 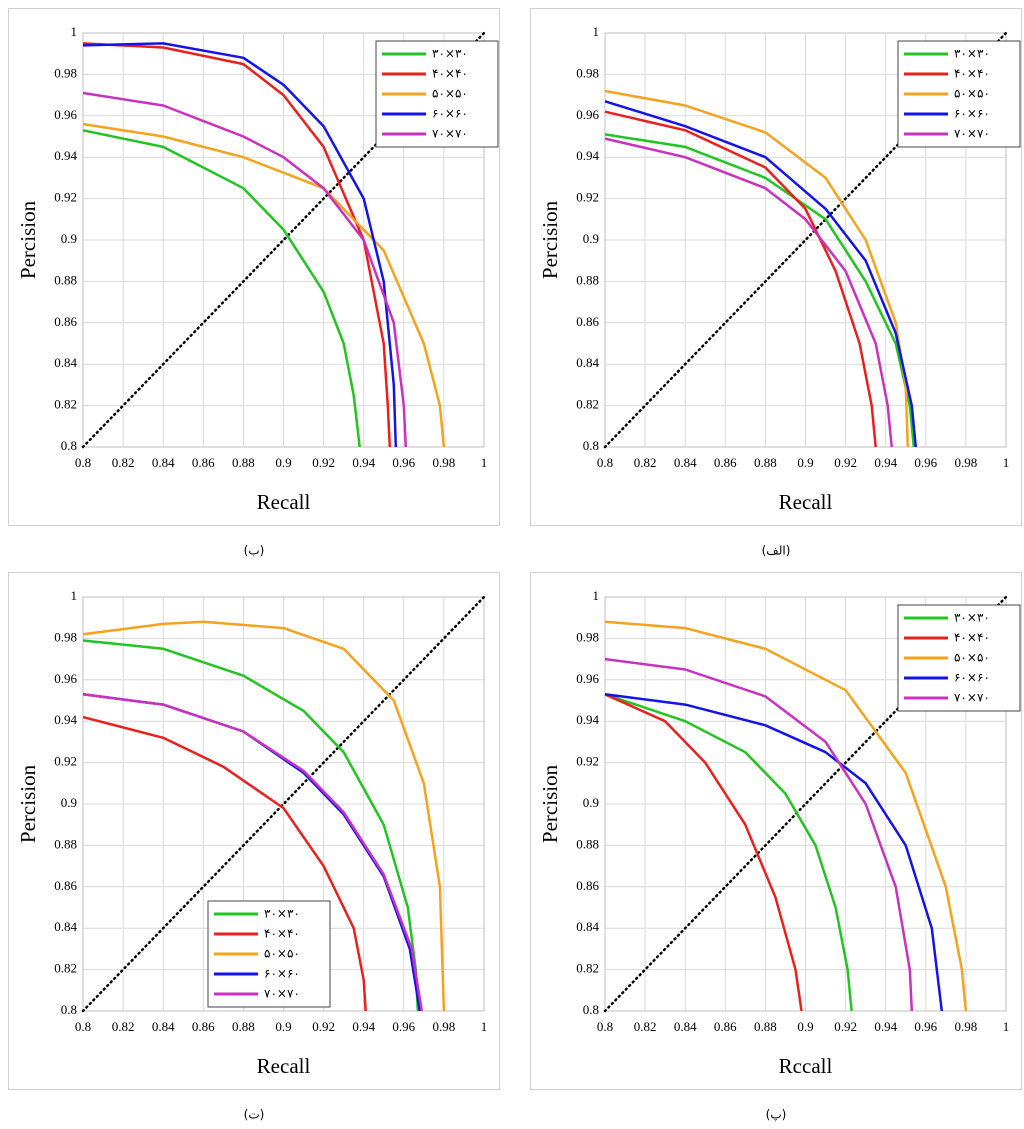 I want to click on y-axis-title: Percision, so click(x=28, y=239).